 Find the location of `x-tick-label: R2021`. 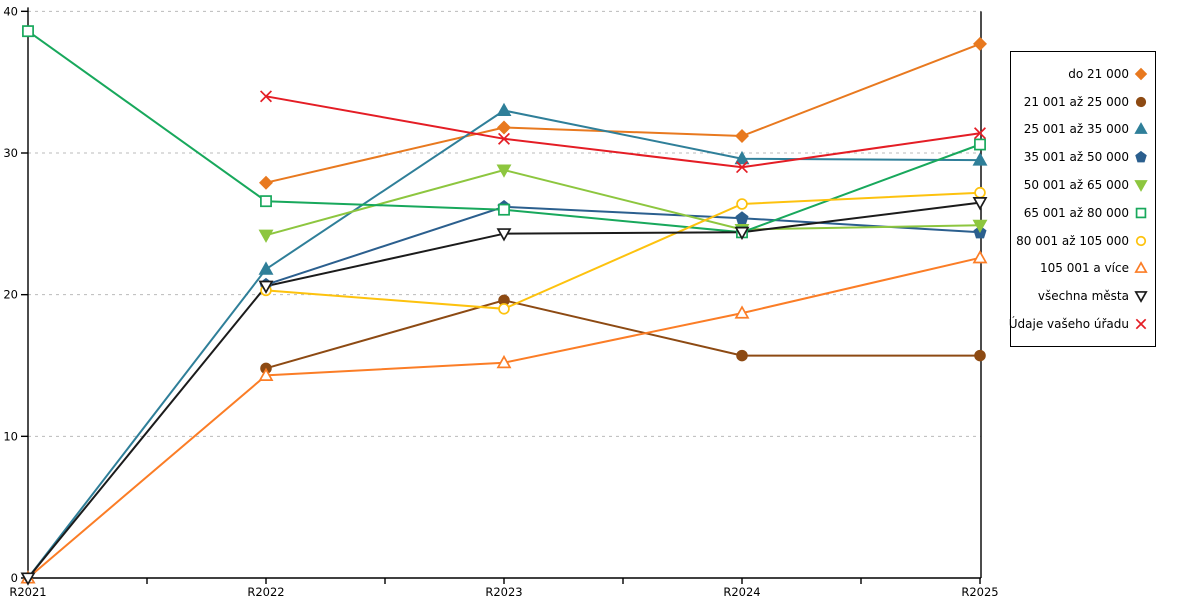

x-tick-label: R2021 is located at coordinates (27, 592).